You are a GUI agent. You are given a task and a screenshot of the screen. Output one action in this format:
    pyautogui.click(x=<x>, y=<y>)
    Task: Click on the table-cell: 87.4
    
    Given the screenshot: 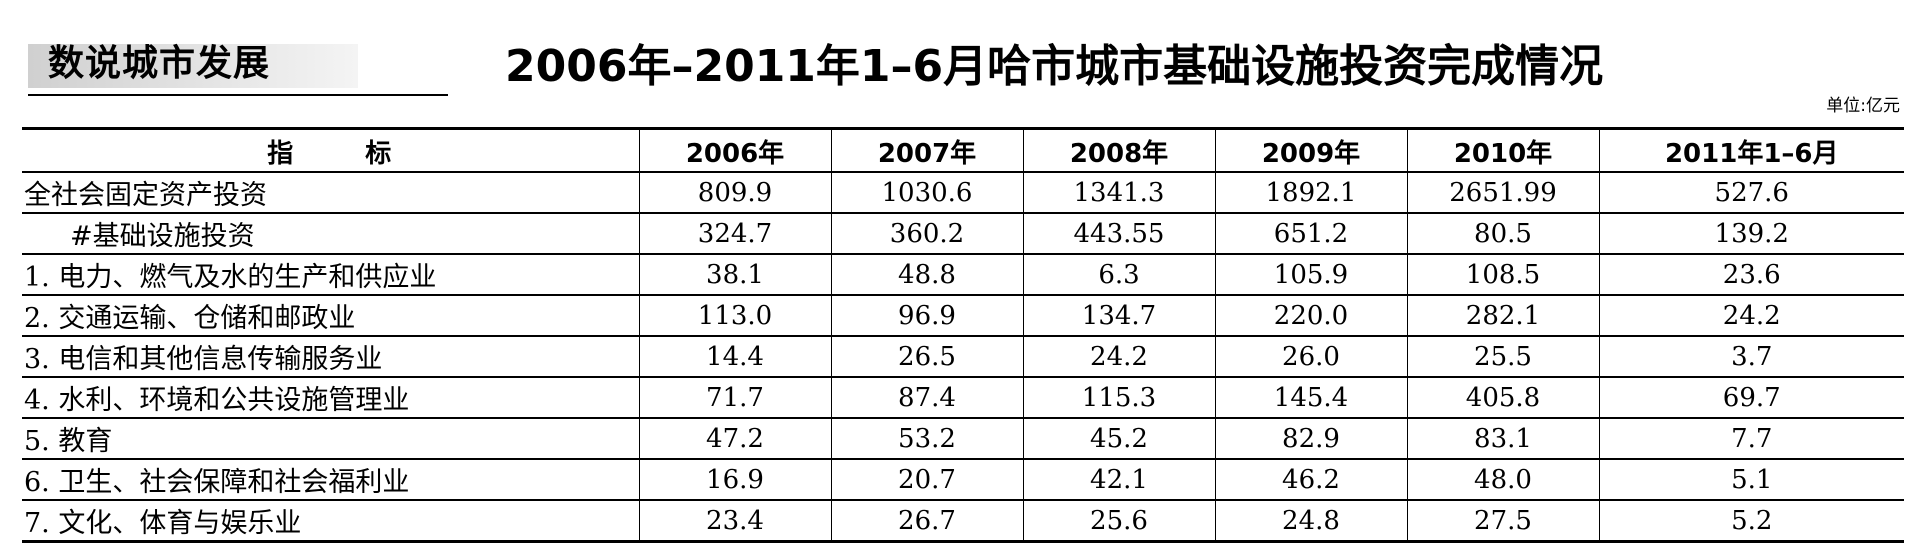 What is the action you would take?
    pyautogui.click(x=927, y=398)
    